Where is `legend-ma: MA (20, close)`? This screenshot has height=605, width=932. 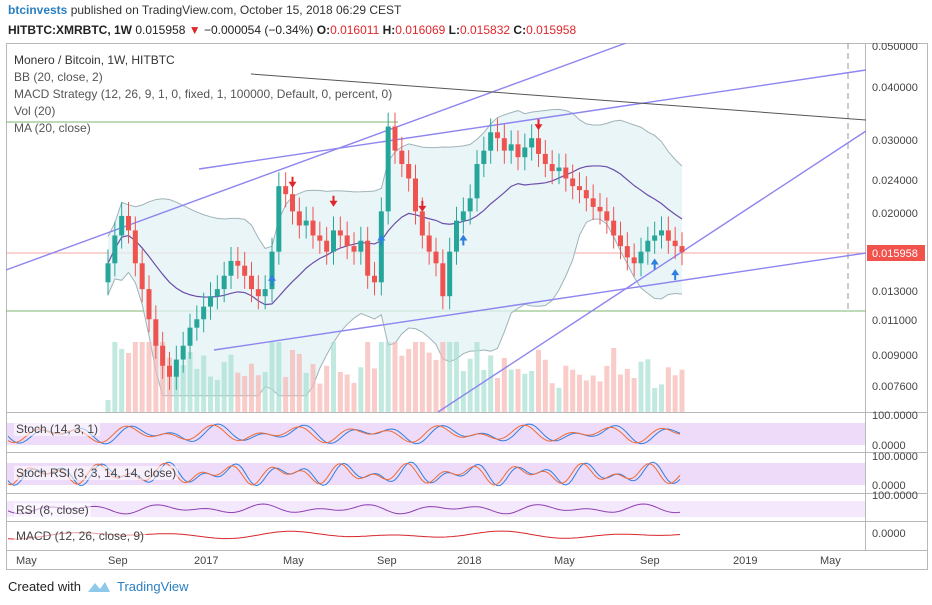
legend-ma: MA (20, close) is located at coordinates (52, 128).